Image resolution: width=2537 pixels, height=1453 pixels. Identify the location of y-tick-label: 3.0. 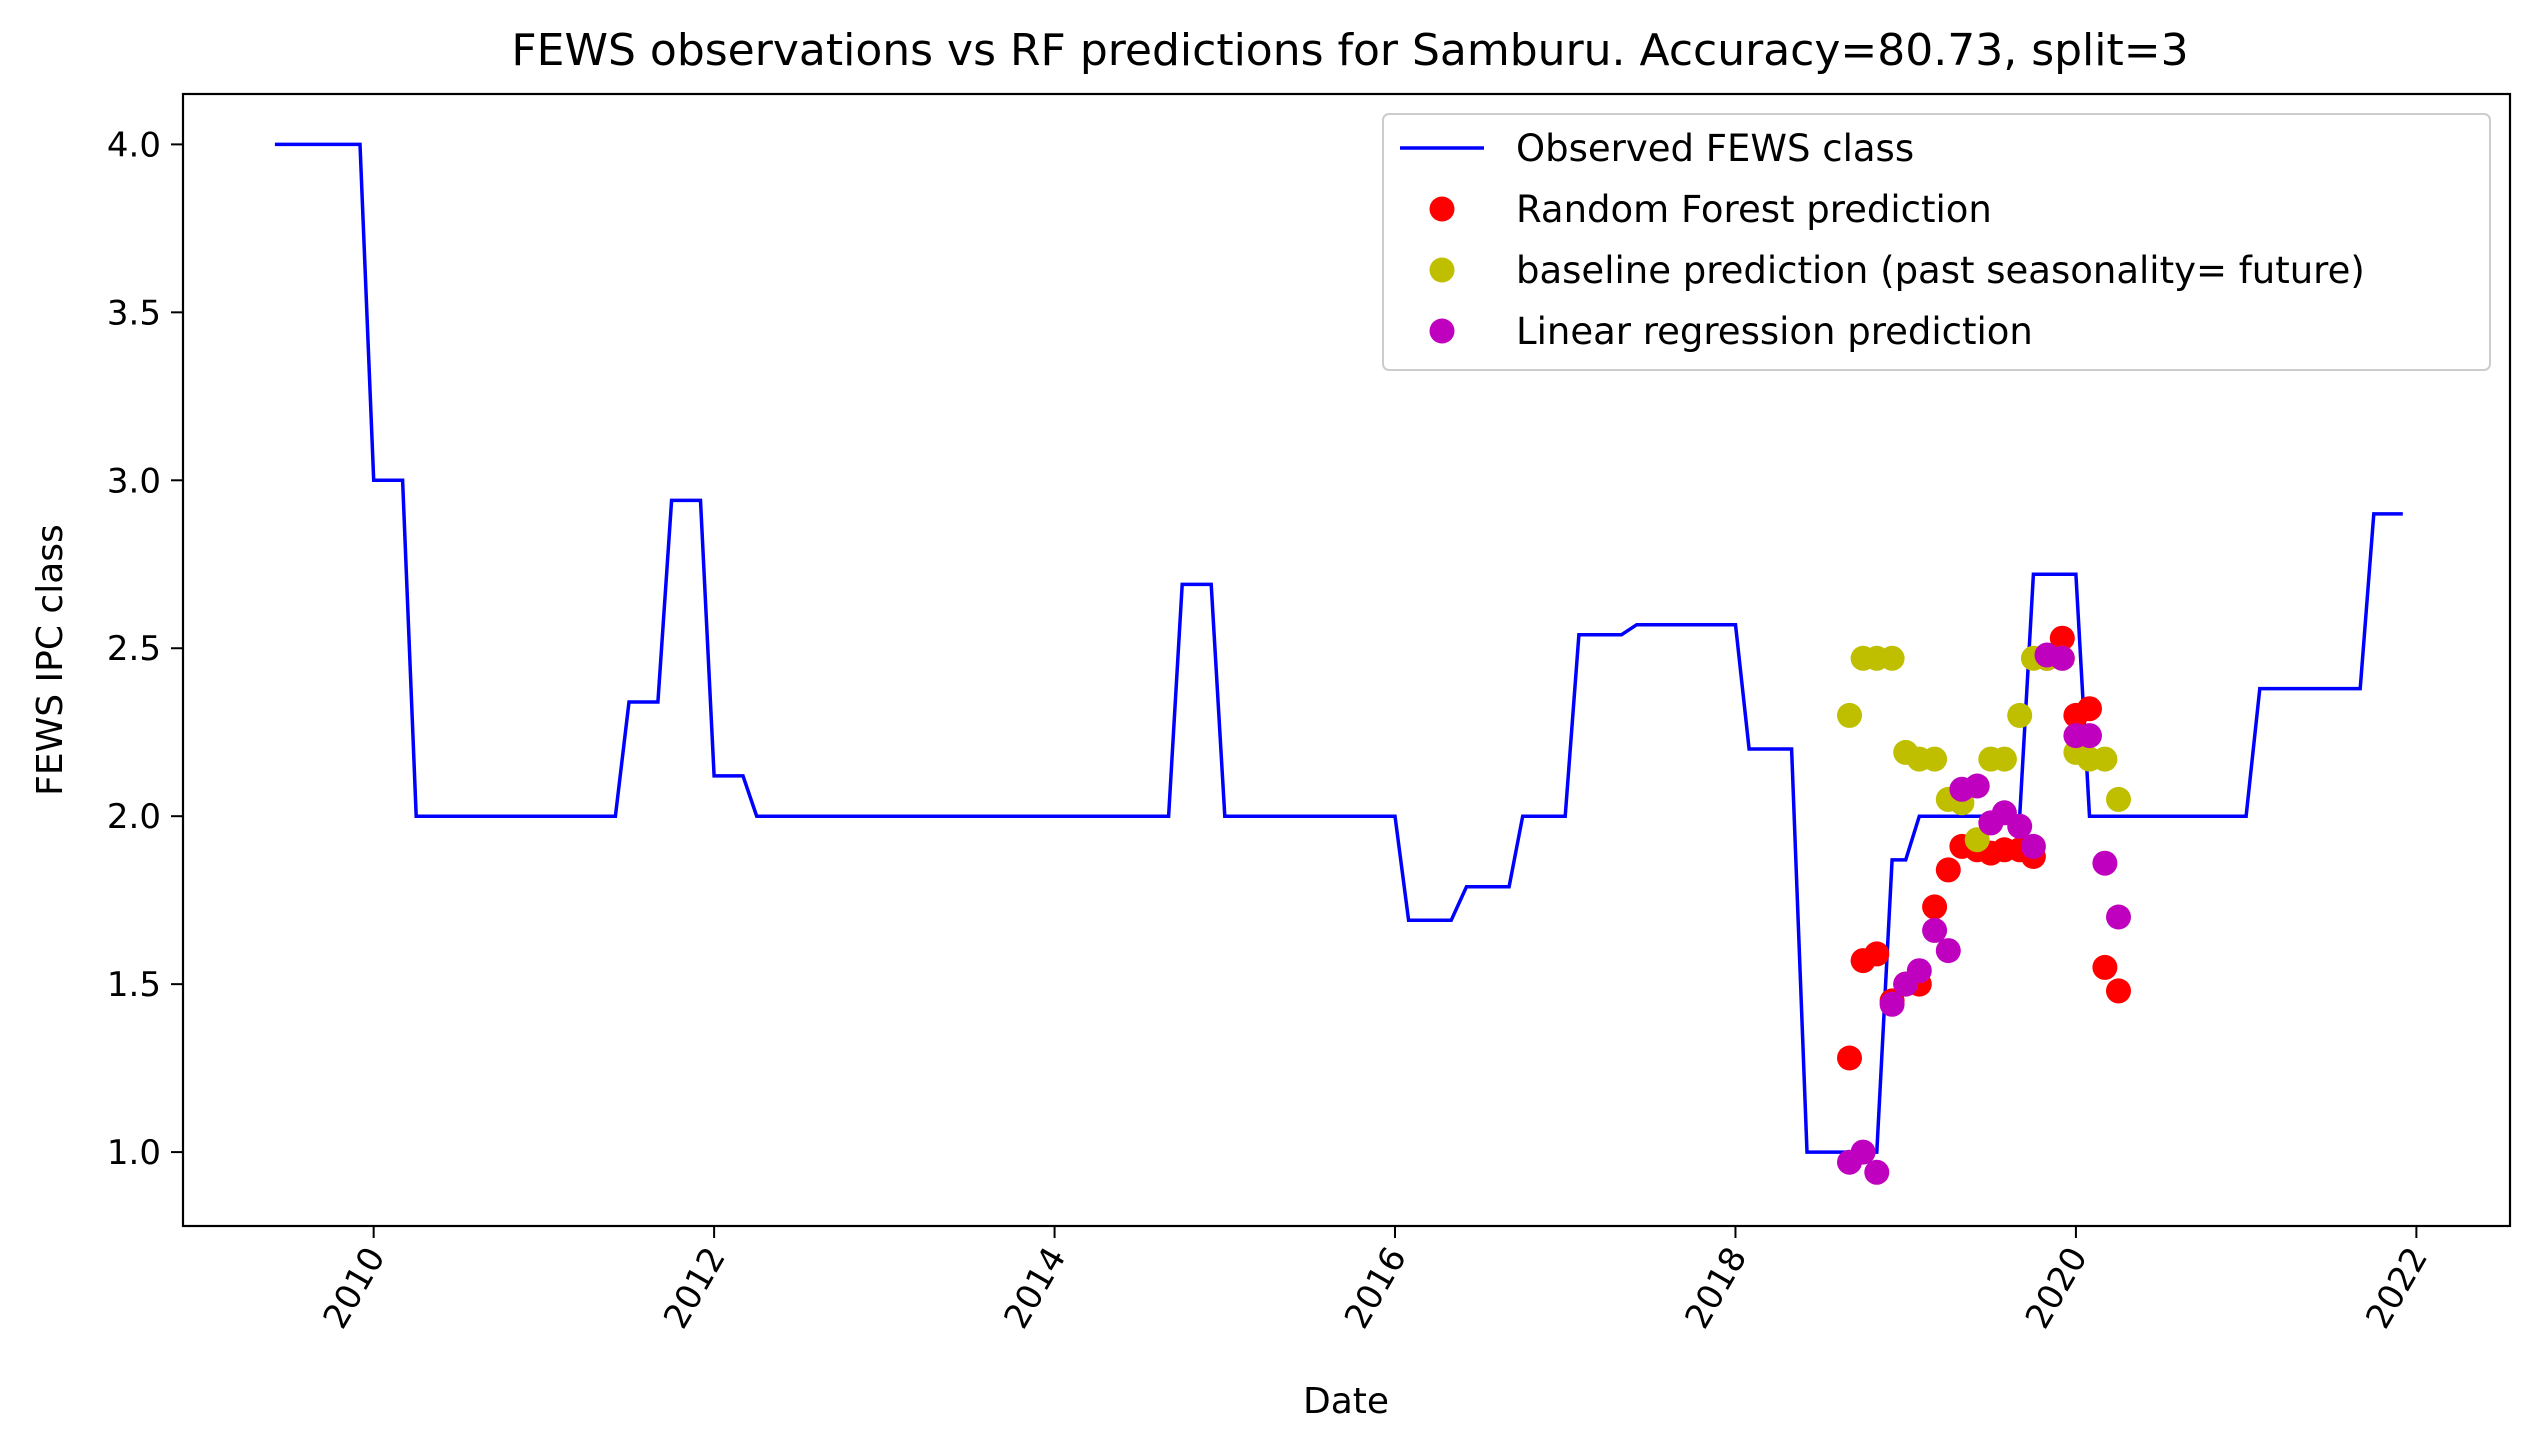
(134, 481).